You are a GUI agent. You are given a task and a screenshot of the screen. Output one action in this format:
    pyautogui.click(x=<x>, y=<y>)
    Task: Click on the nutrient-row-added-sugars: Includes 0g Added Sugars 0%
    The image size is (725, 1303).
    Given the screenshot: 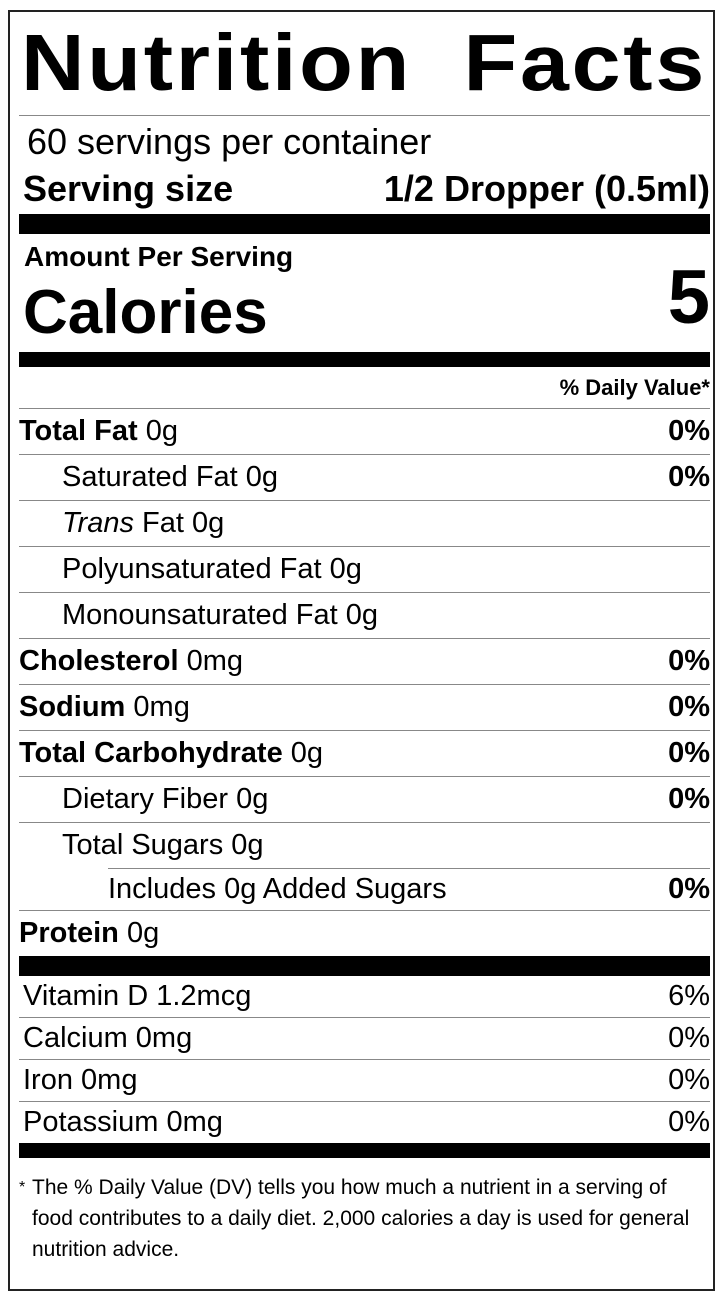 What is the action you would take?
    pyautogui.click(x=409, y=889)
    